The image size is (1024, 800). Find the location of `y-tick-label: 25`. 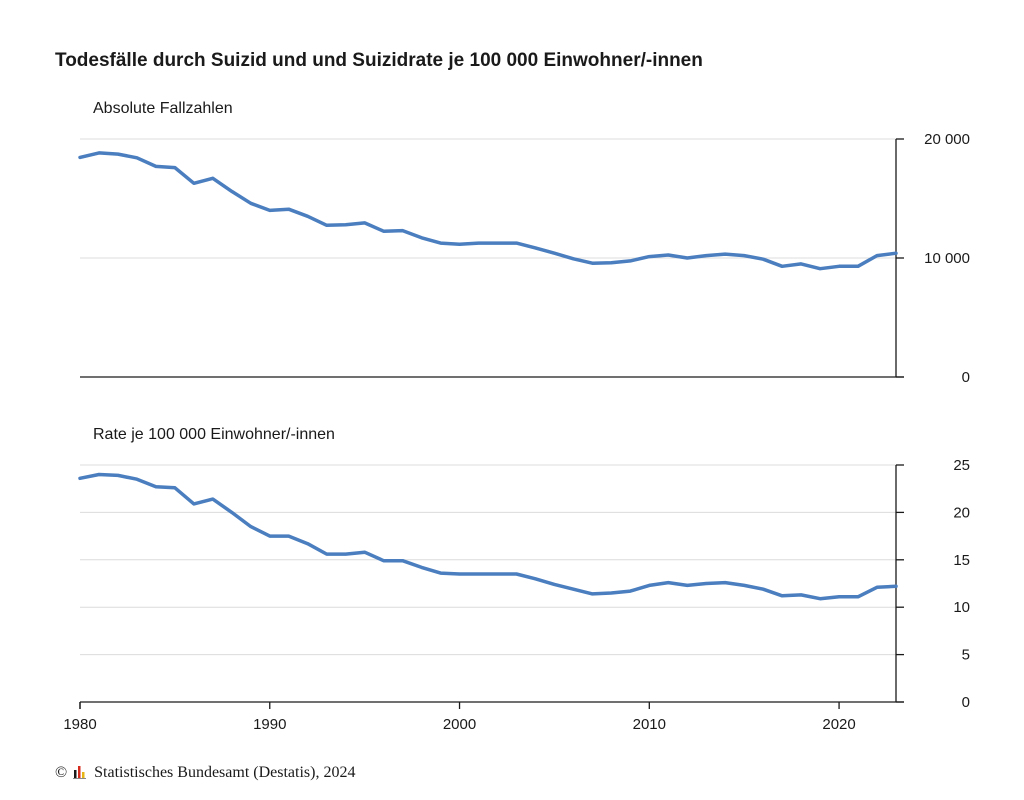

y-tick-label: 25 is located at coordinates (961, 465).